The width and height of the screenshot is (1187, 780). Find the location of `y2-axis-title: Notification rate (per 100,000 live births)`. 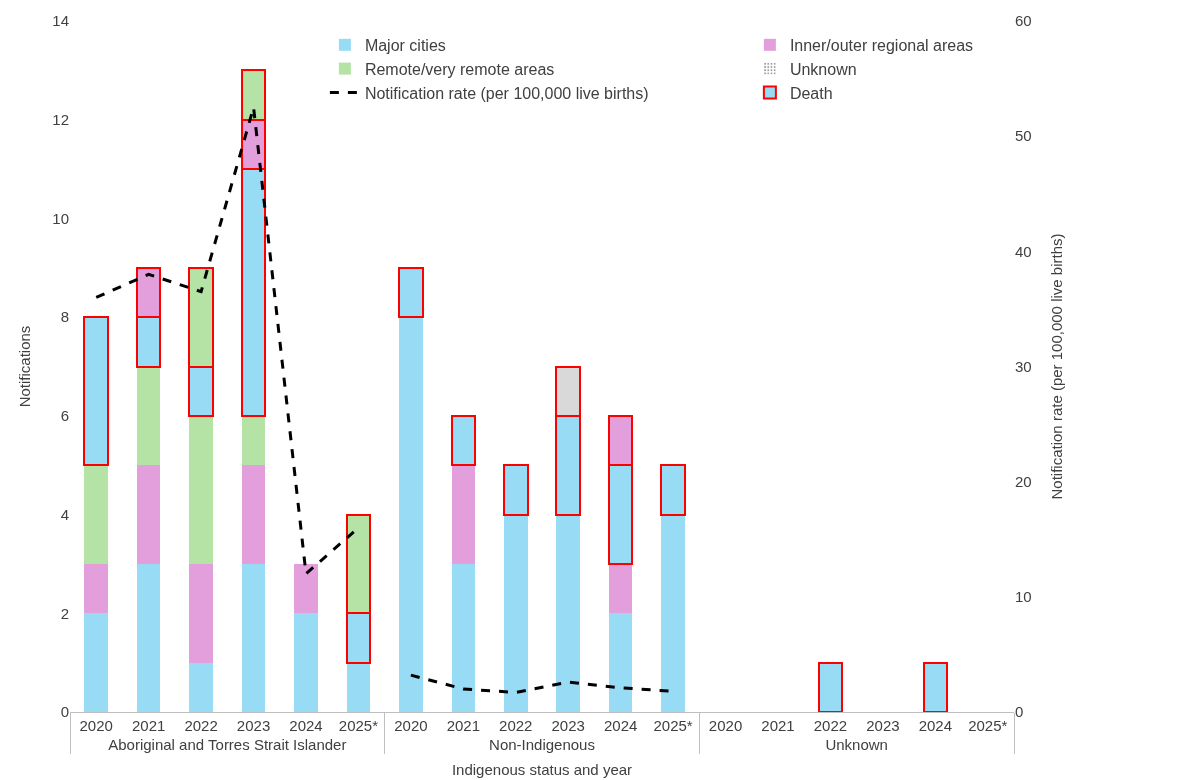

y2-axis-title: Notification rate (per 100,000 live births) is located at coordinates (1056, 366).